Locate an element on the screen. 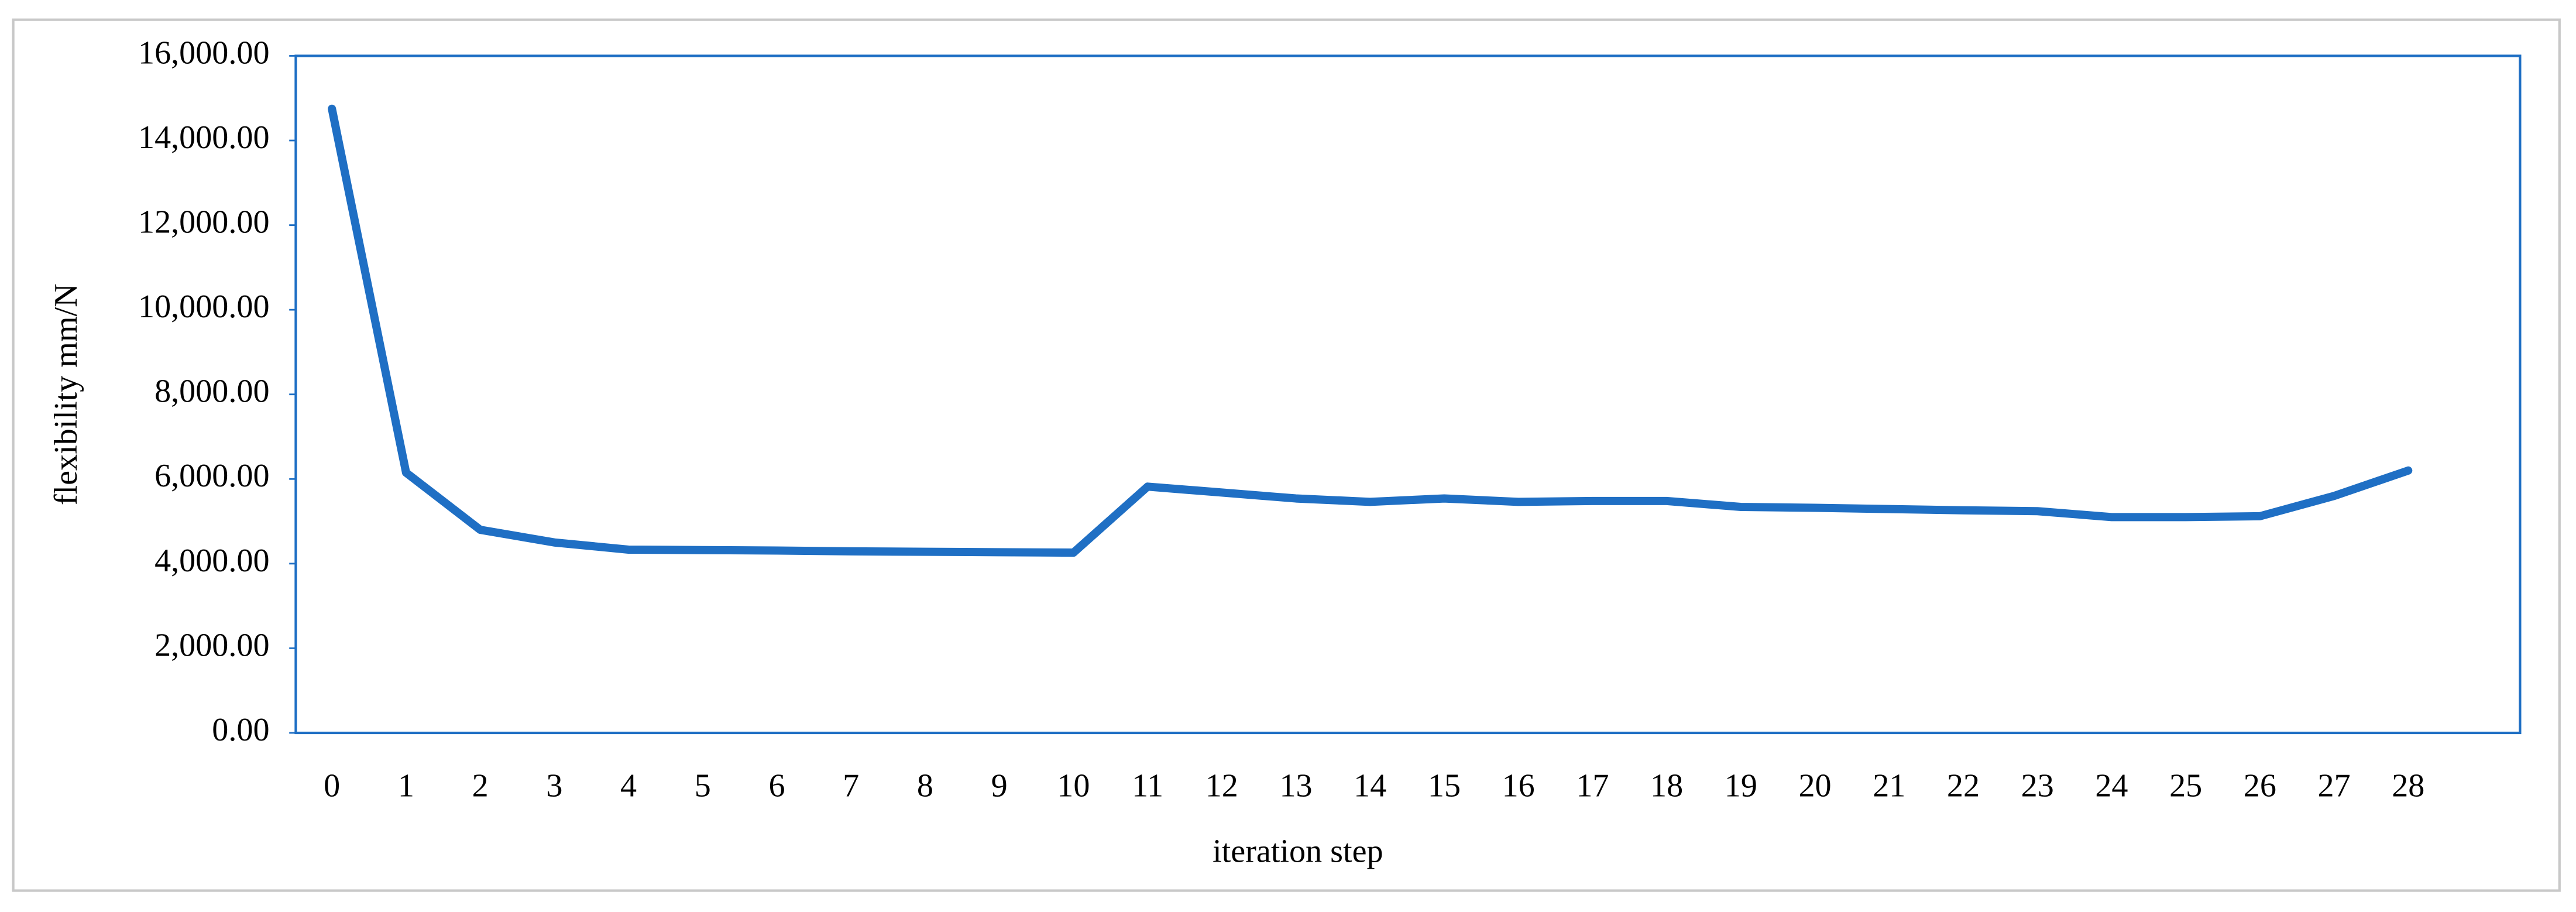 The image size is (2576, 912). y-axis-title: flexibility mm/N is located at coordinates (66, 394).